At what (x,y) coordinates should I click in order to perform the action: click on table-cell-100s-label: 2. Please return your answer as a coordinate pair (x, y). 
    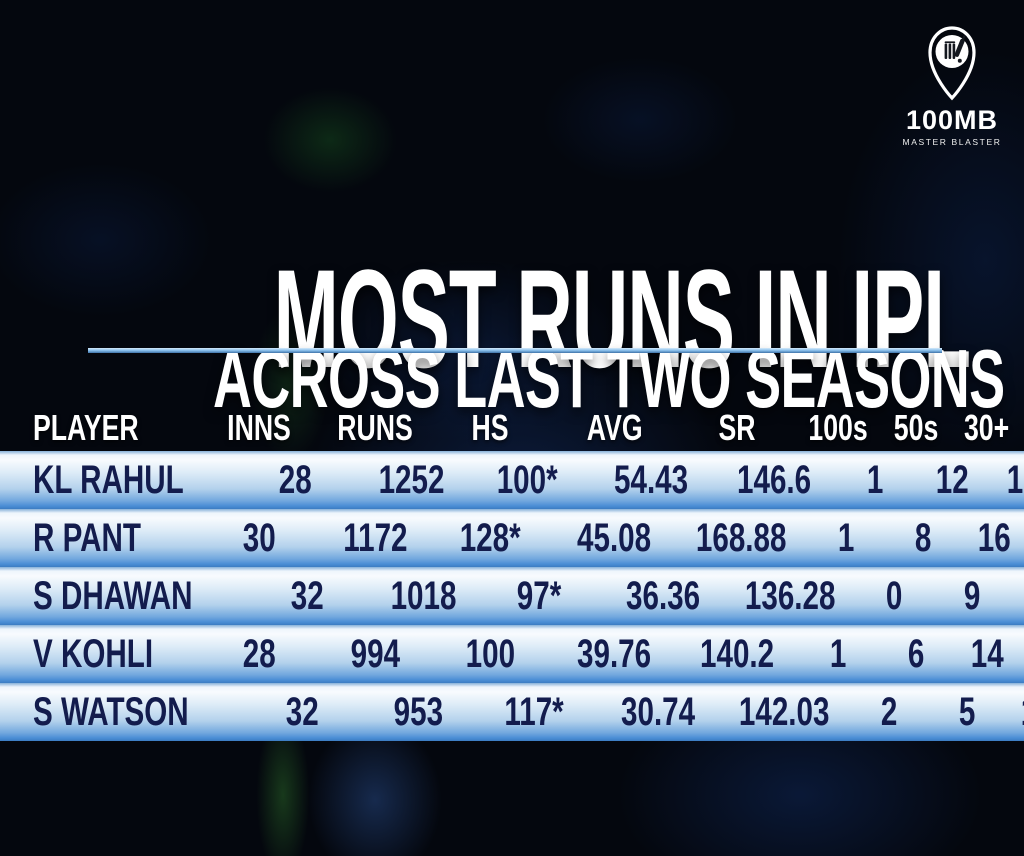
    Looking at the image, I should click on (889, 711).